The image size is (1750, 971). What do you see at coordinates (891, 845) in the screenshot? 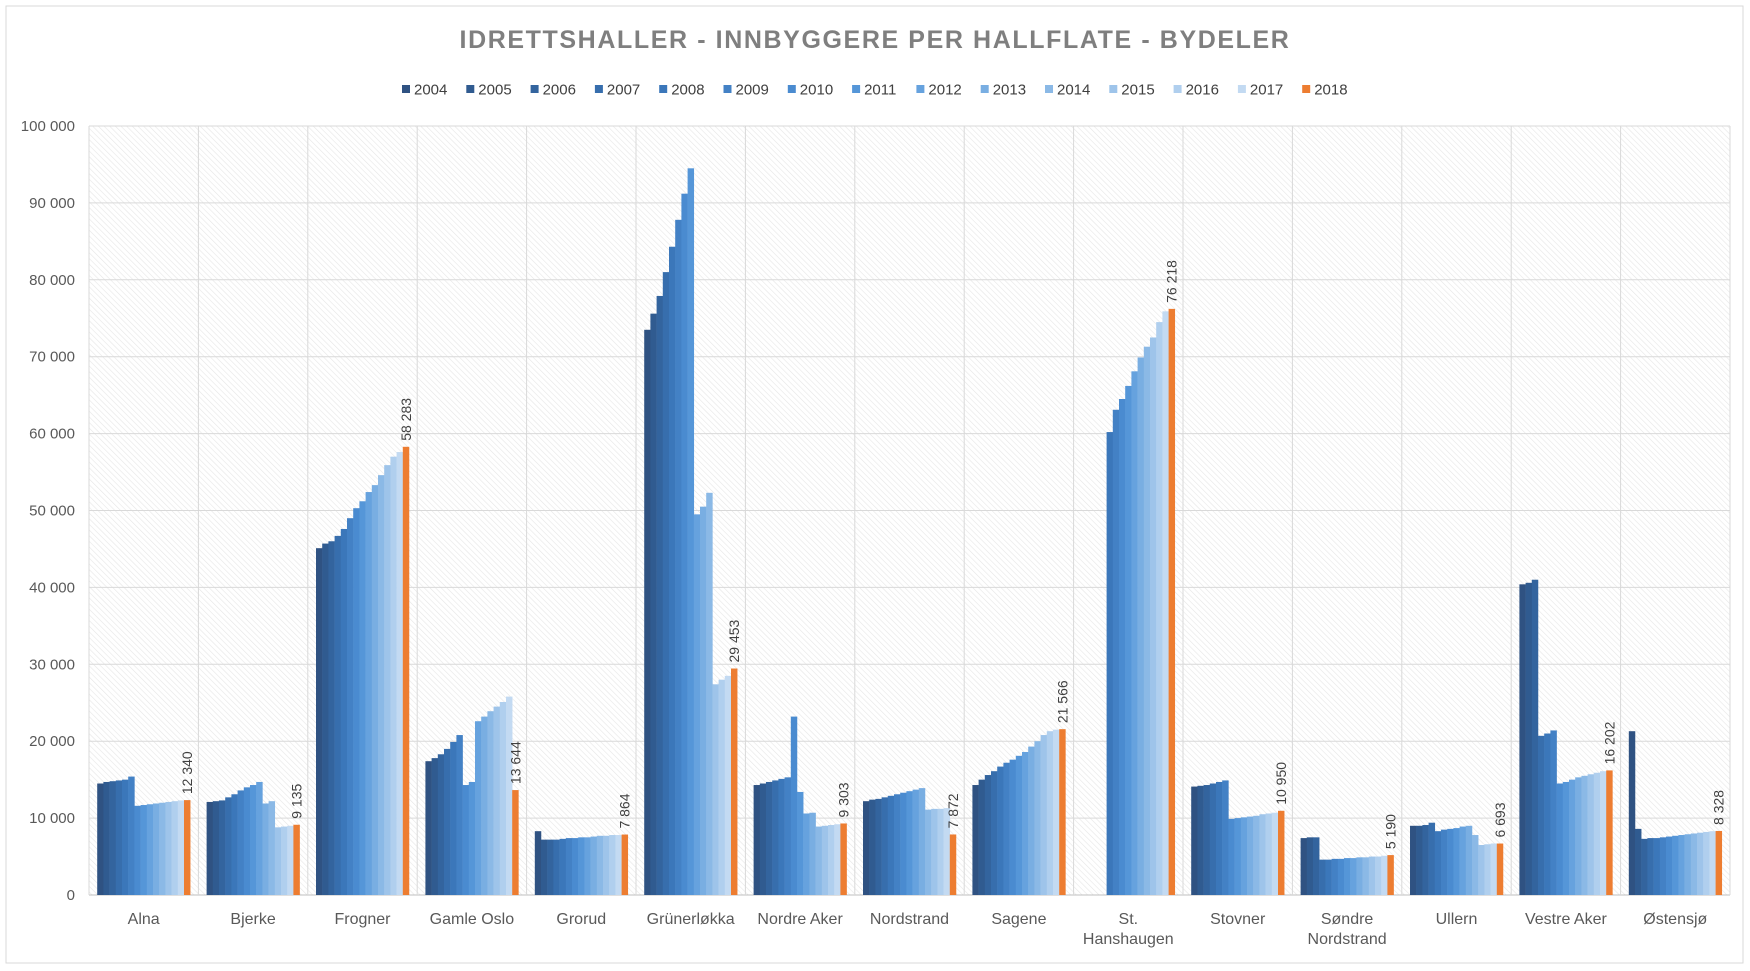
I see `bar-nordstrand-2008` at bounding box center [891, 845].